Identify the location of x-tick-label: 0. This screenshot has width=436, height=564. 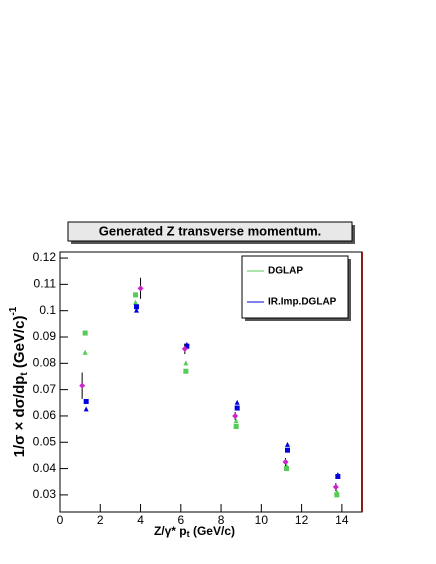
(60, 520).